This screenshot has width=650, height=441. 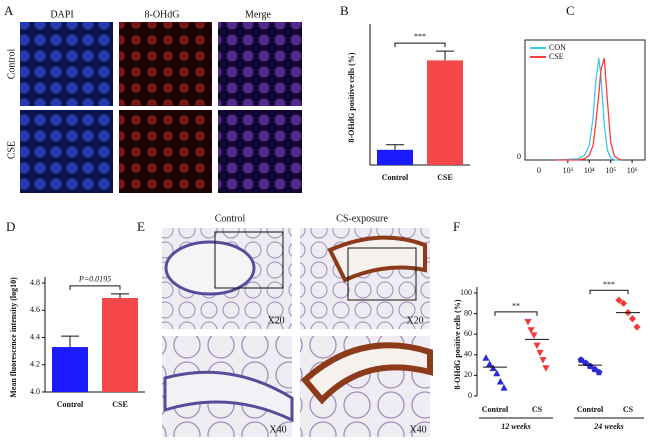 I want to click on significance: **, so click(x=516, y=306).